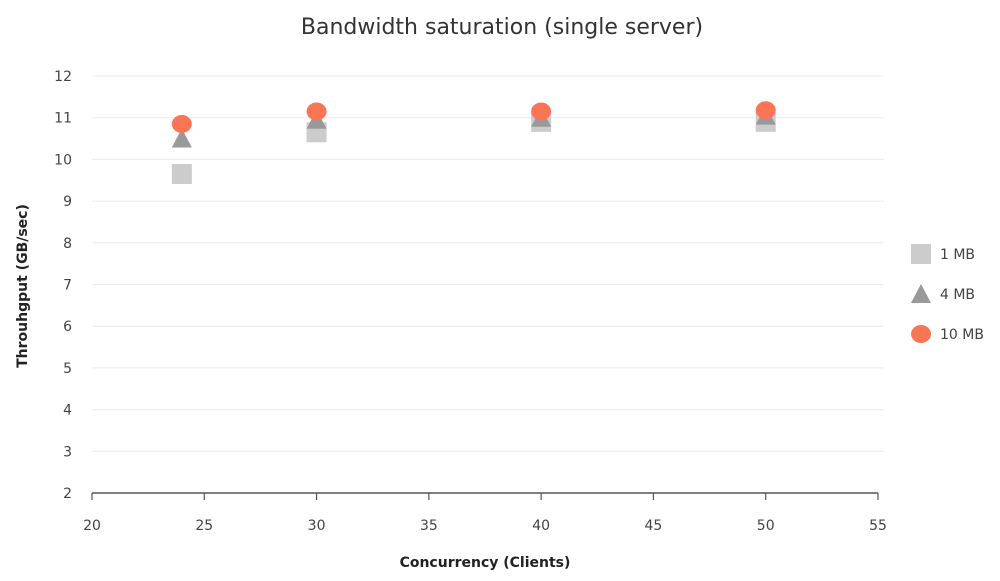  Describe the element at coordinates (962, 335) in the screenshot. I see `legend-label-10mb: 10 MB` at that location.